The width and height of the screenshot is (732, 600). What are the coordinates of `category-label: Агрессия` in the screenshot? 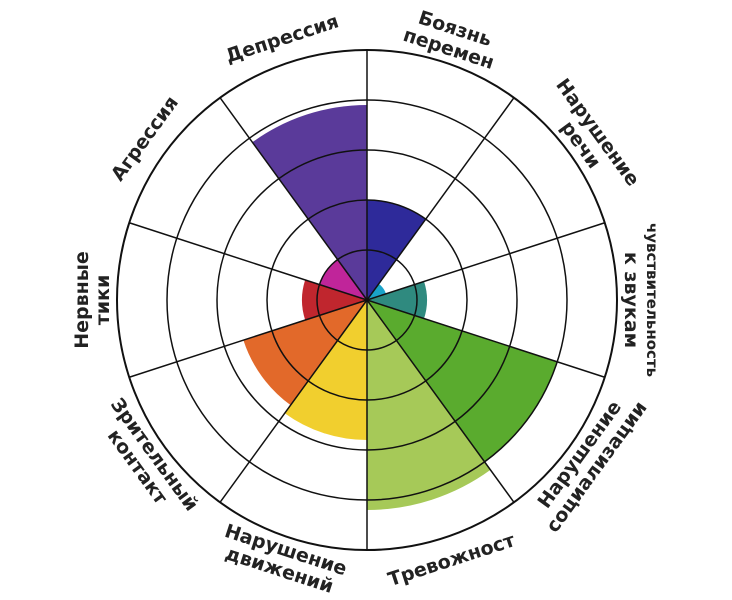 It's located at (145, 138).